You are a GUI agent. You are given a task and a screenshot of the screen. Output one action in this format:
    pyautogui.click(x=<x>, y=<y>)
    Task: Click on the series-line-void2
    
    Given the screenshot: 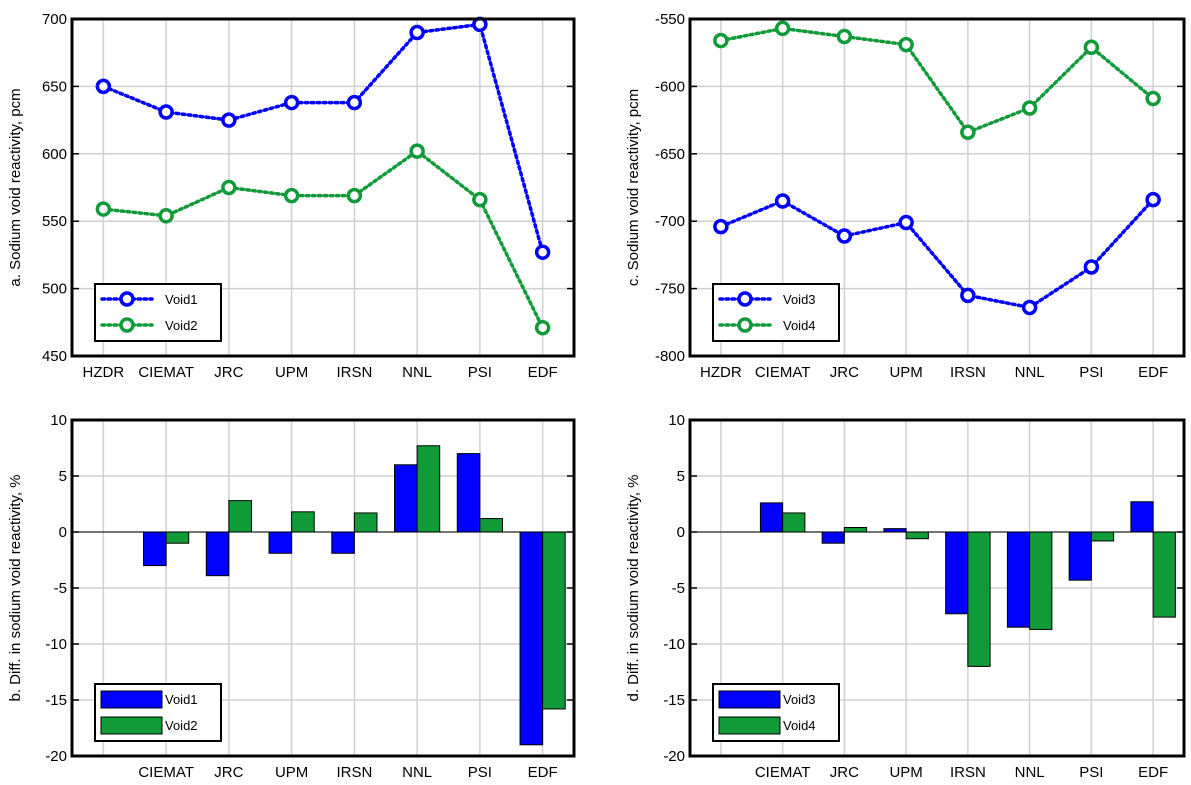 What is the action you would take?
    pyautogui.click(x=323, y=239)
    